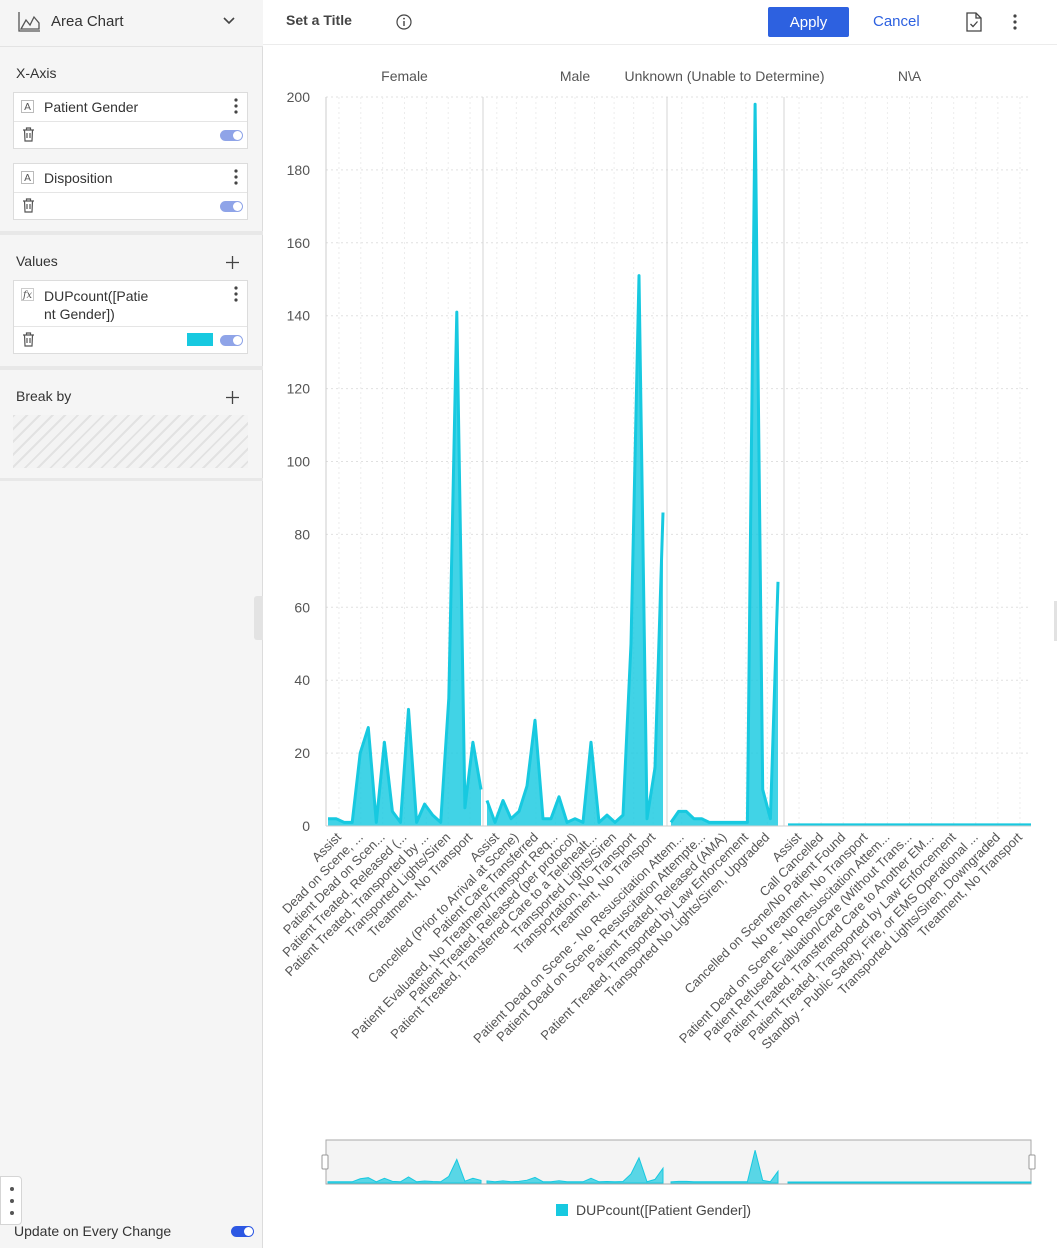 The width and height of the screenshot is (1057, 1248). What do you see at coordinates (242, 1231) in the screenshot?
I see `update-on-change-toggle` at bounding box center [242, 1231].